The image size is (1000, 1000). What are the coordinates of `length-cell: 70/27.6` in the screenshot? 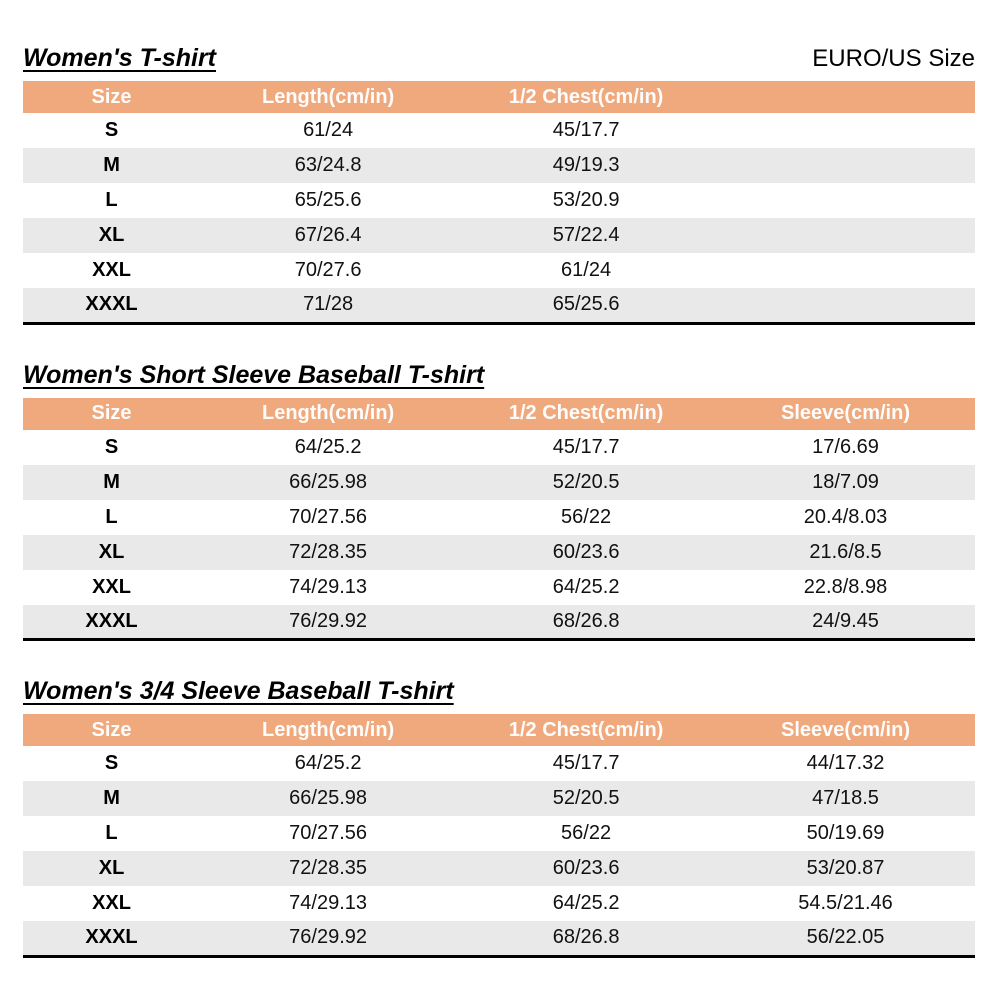 It's located at (328, 270).